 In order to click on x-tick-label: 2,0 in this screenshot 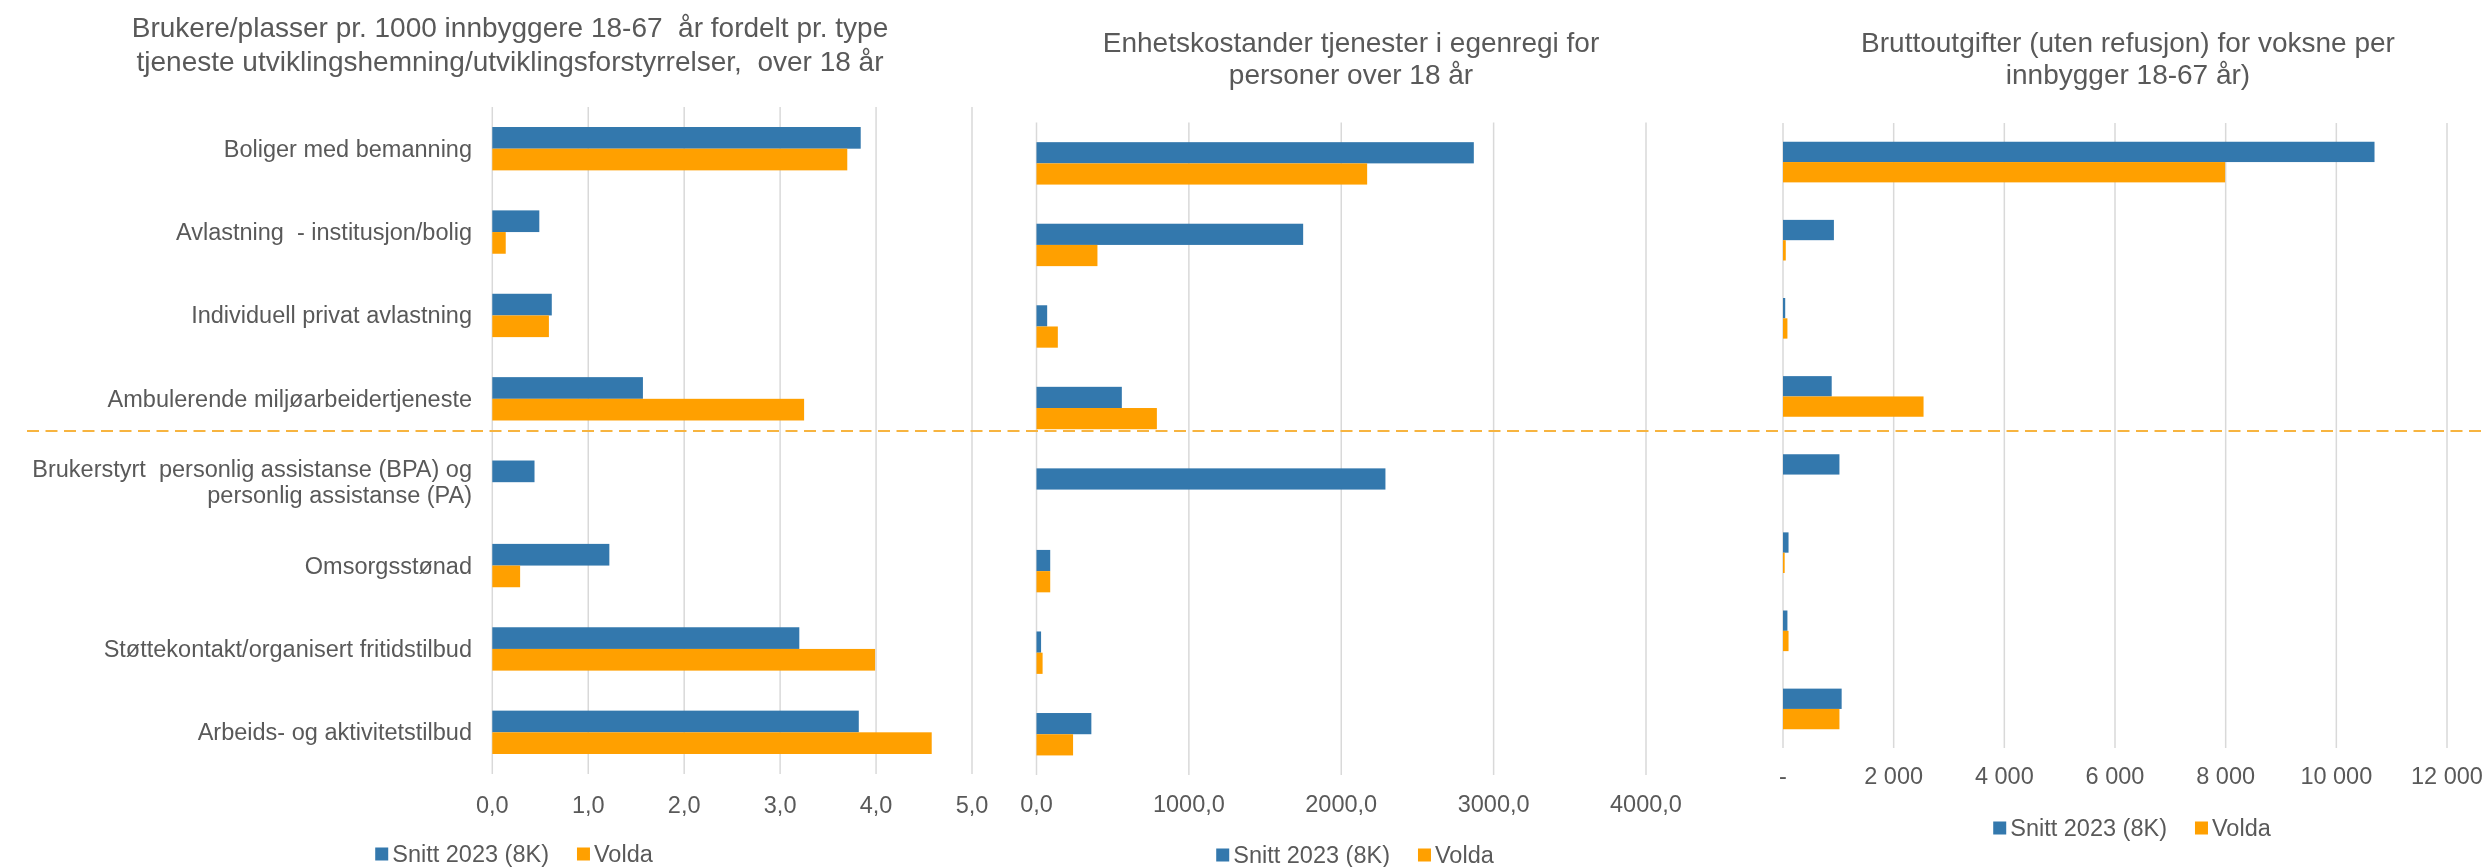, I will do `click(684, 805)`.